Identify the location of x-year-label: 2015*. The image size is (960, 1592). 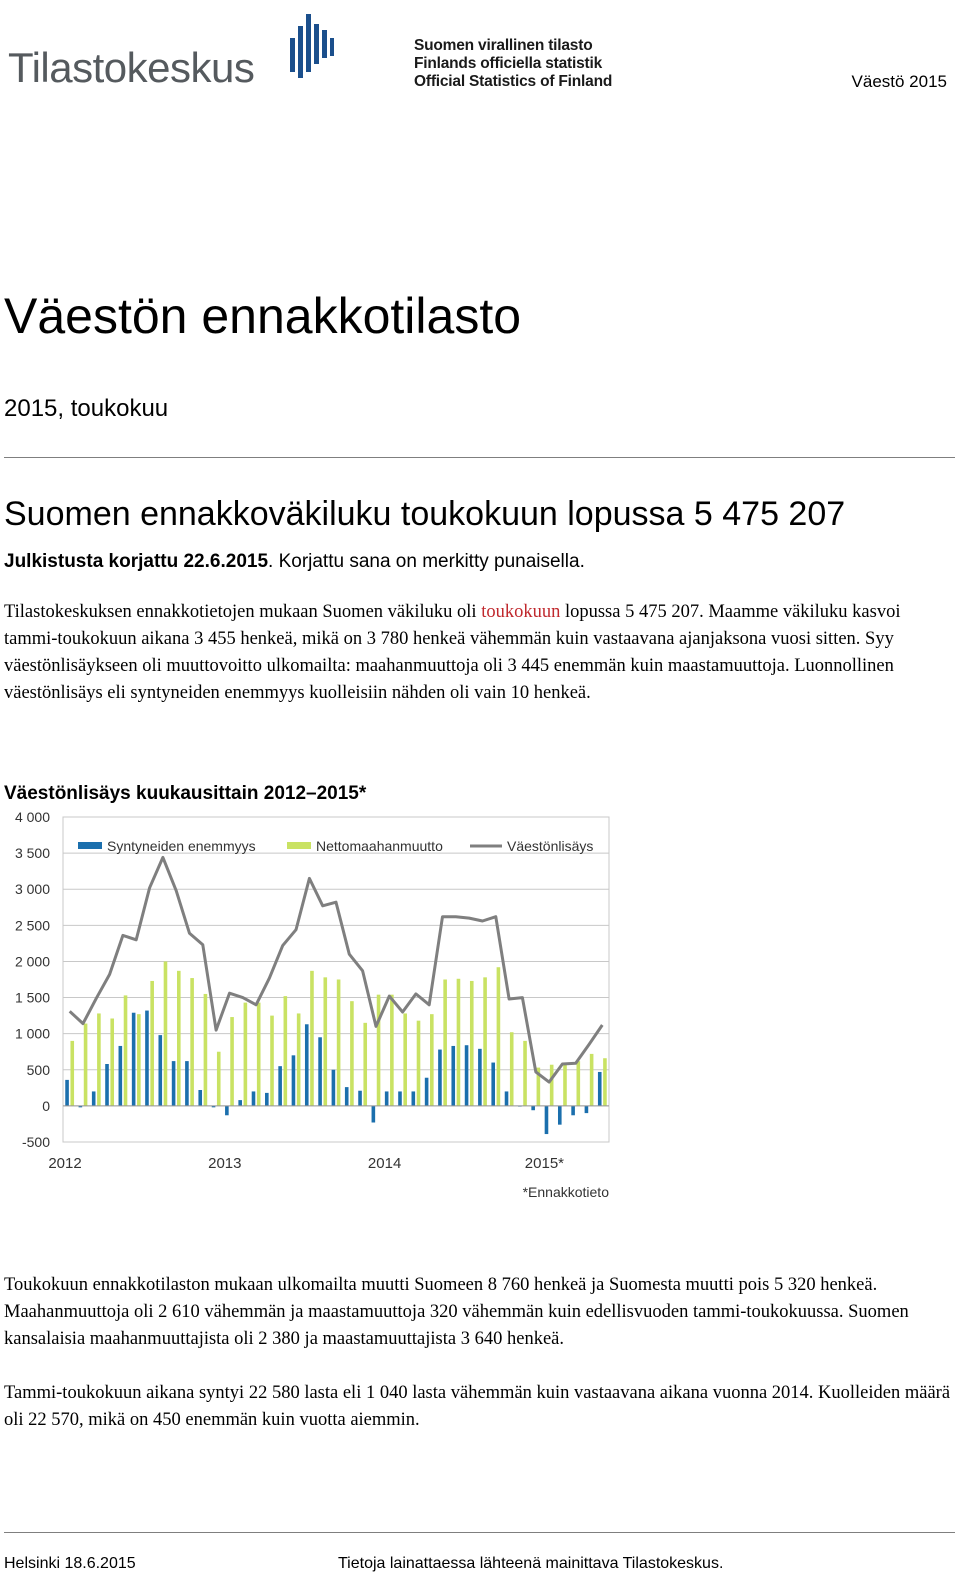
(544, 1163).